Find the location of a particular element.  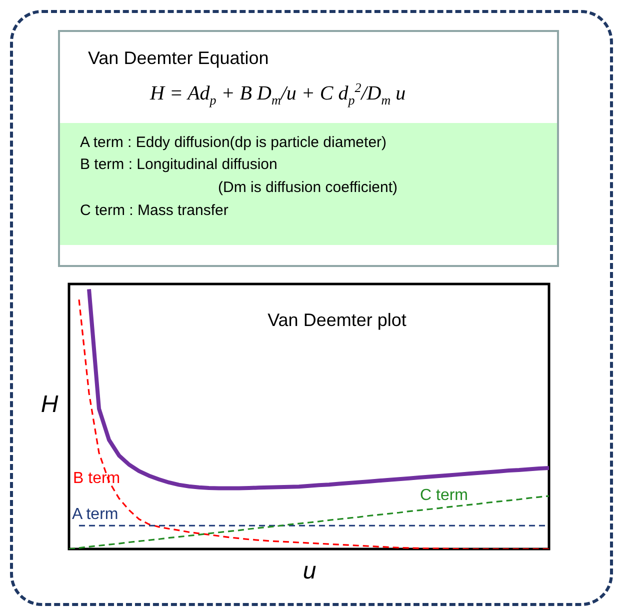

text: (Dm is diffusion coefficient) is located at coordinates (308, 187).